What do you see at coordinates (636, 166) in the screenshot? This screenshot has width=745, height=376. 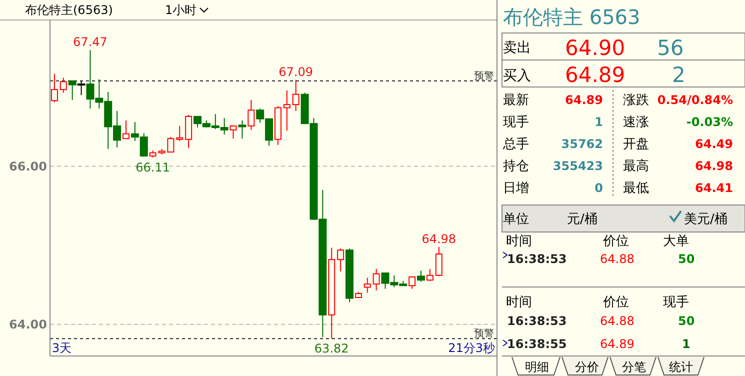 I see `text: 最高` at bounding box center [636, 166].